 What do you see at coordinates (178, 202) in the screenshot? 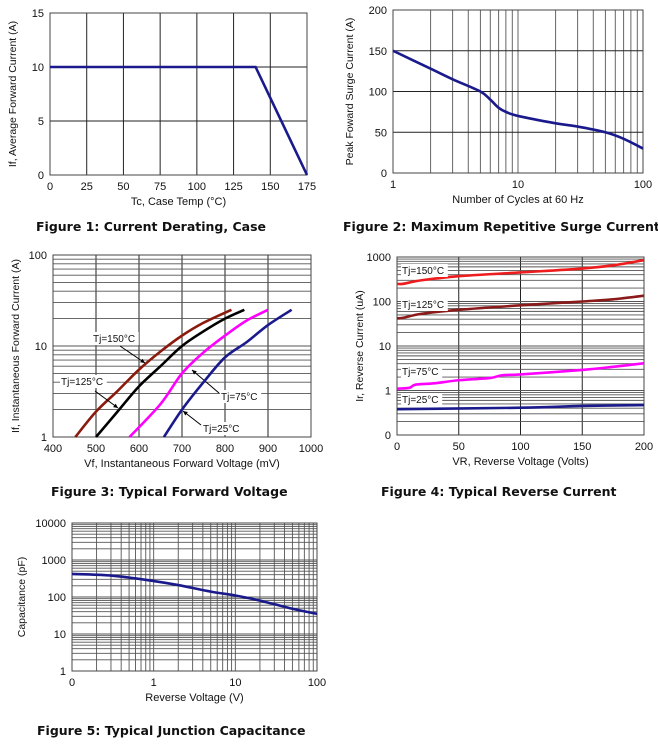
I see `x-axis-label: Tc, Case Temp (°C)` at bounding box center [178, 202].